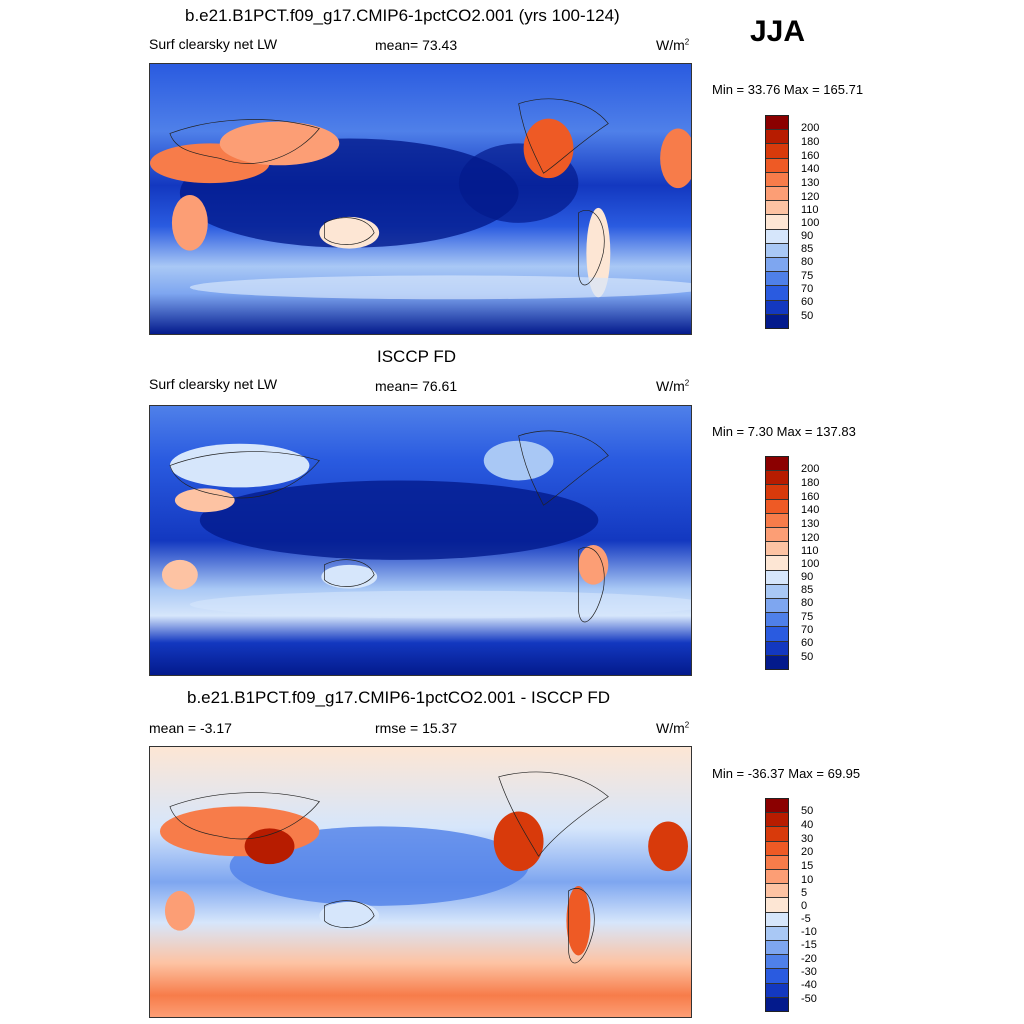  Describe the element at coordinates (807, 852) in the screenshot. I see `panel3-tick: 20` at that location.